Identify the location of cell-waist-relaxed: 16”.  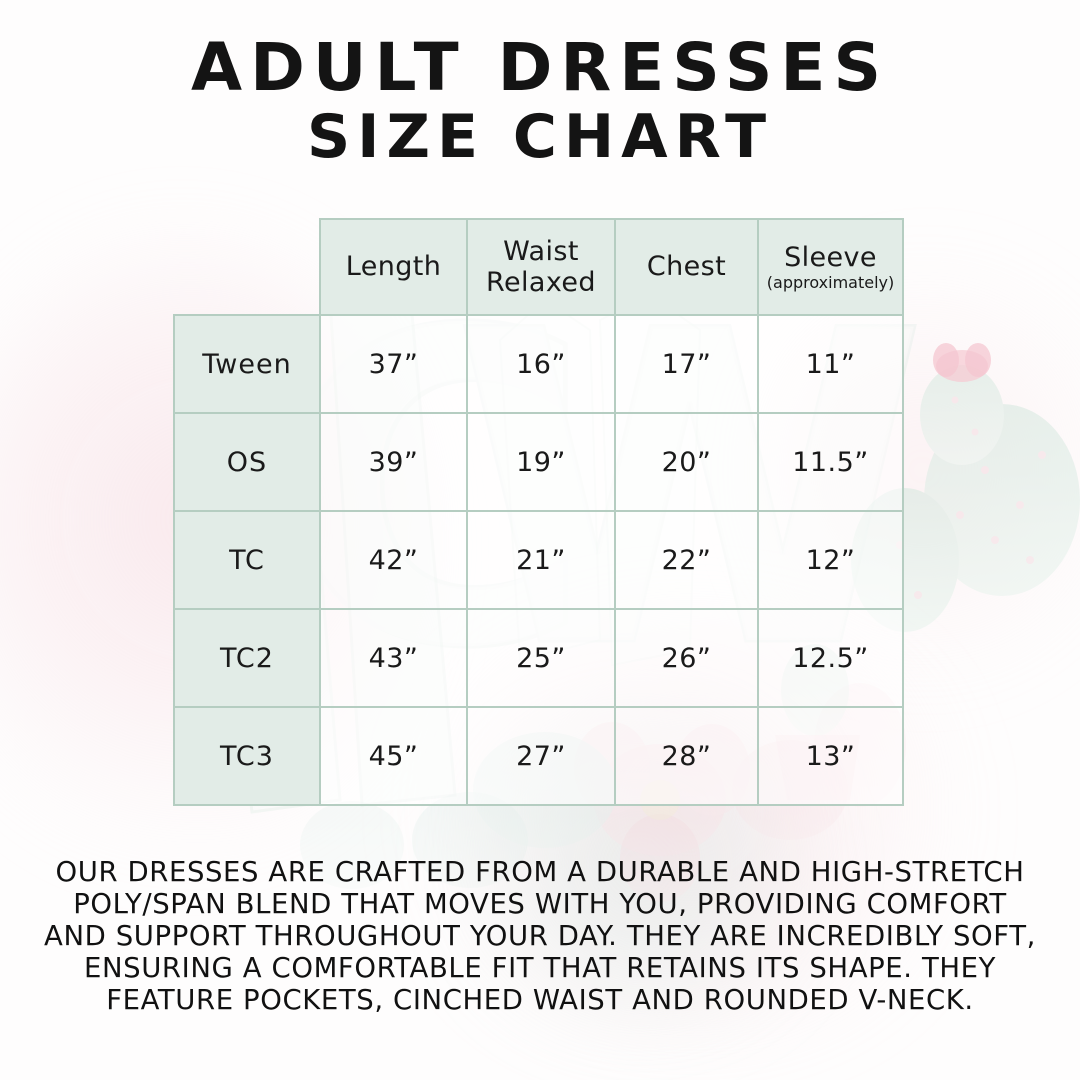
(541, 364).